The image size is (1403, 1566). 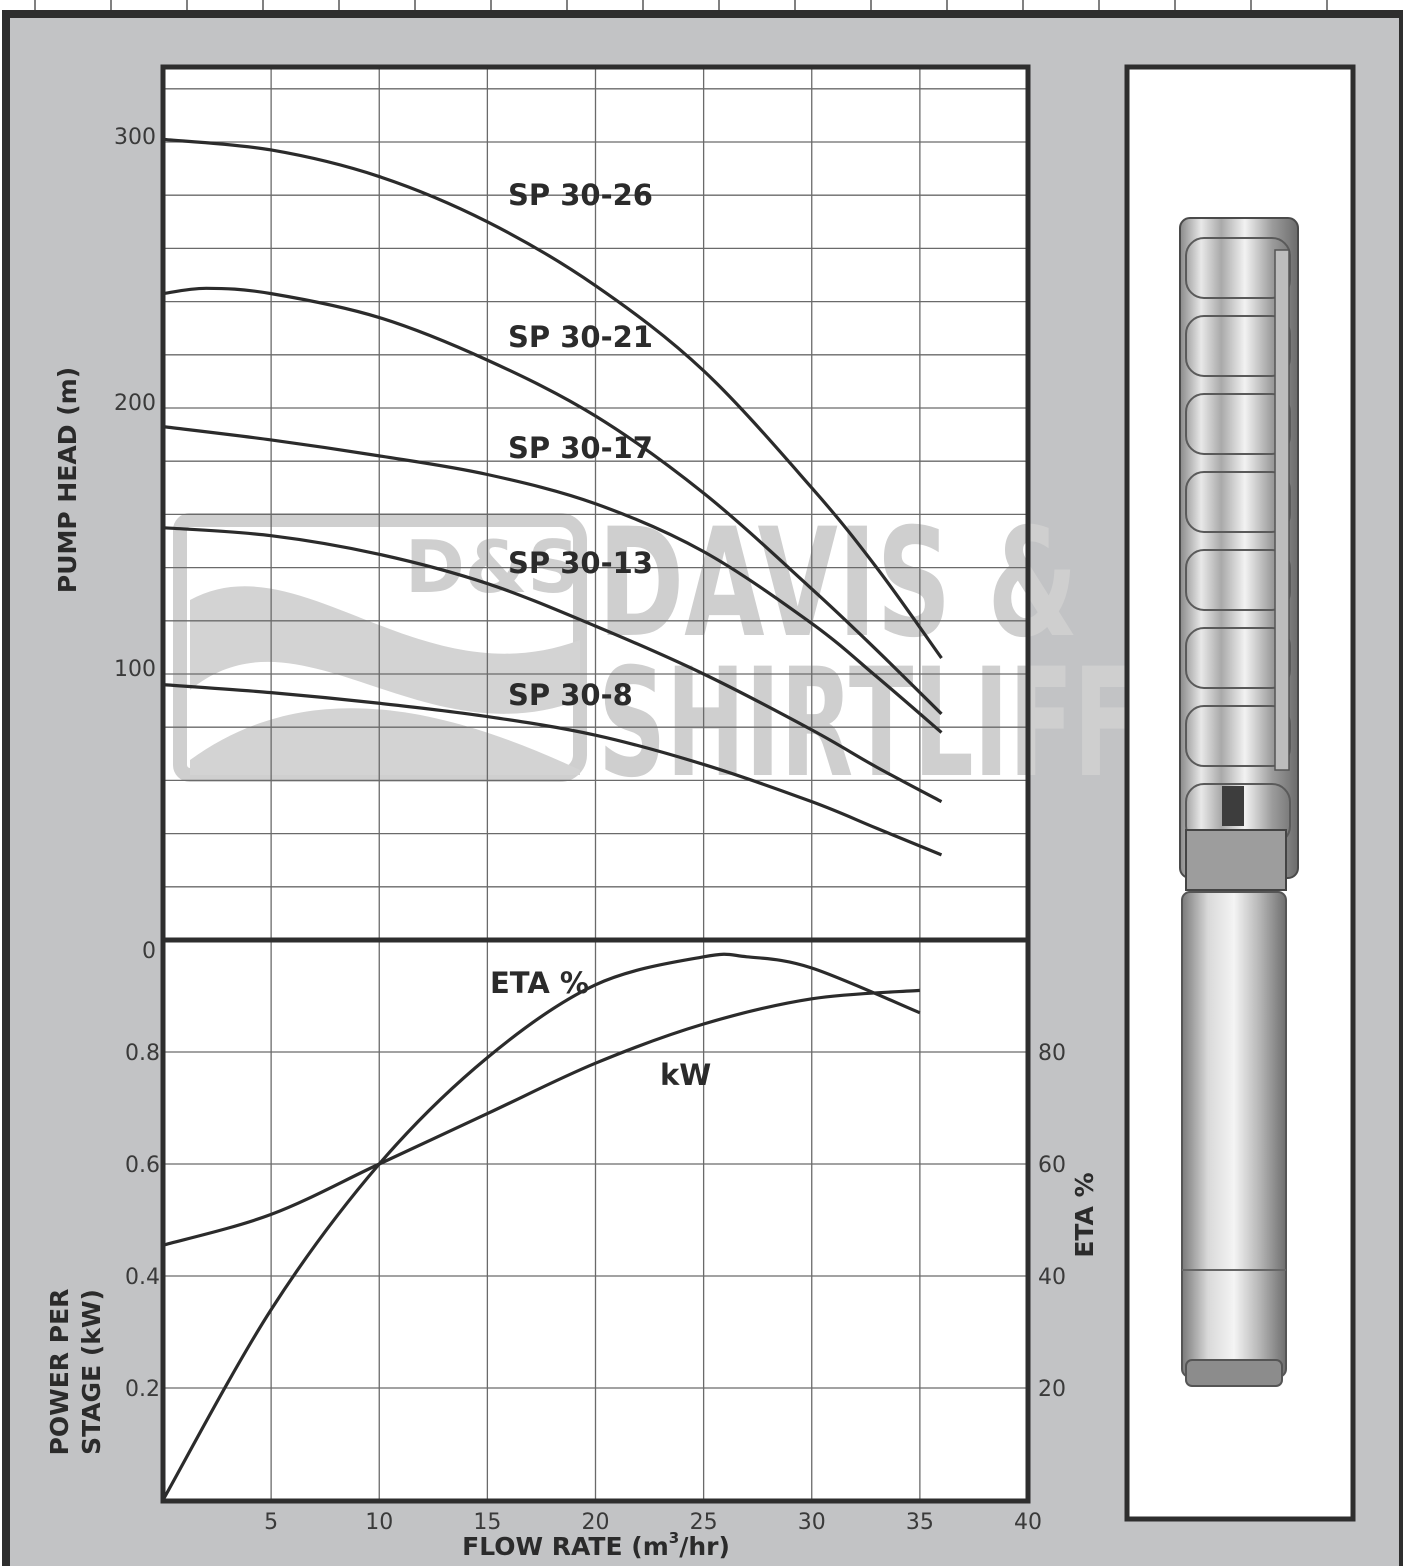 What do you see at coordinates (704, 1546) in the screenshot?
I see `flow-rate-axis-title-end: /hr)` at bounding box center [704, 1546].